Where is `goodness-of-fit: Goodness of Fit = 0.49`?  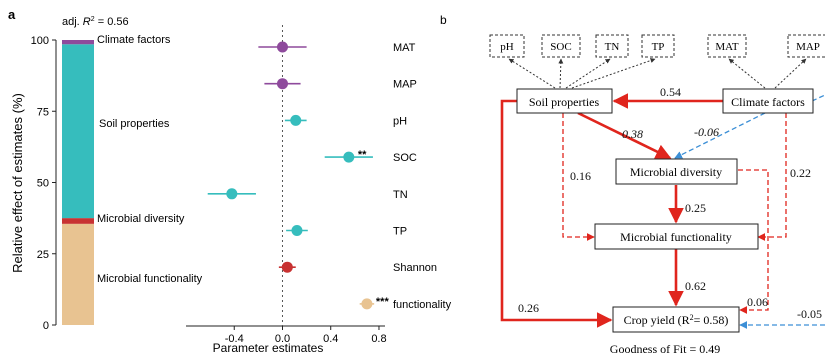 goodness-of-fit: Goodness of Fit = 0.49 is located at coordinates (665, 349).